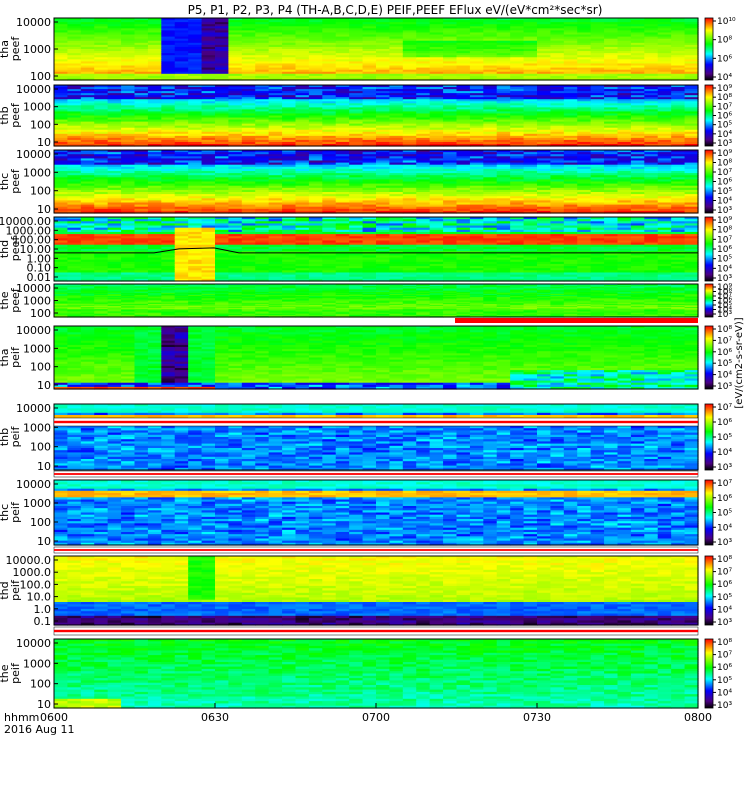 The image size is (750, 800). Describe the element at coordinates (724, 59) in the screenshot. I see `colorbar-tick-label: 10⁶` at that location.